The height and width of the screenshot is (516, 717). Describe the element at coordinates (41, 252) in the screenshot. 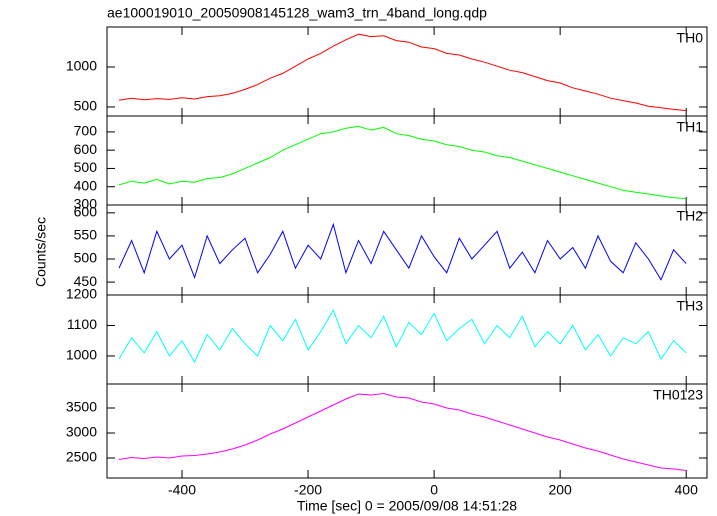

I see `y-axis-label: Counts/sec` at that location.